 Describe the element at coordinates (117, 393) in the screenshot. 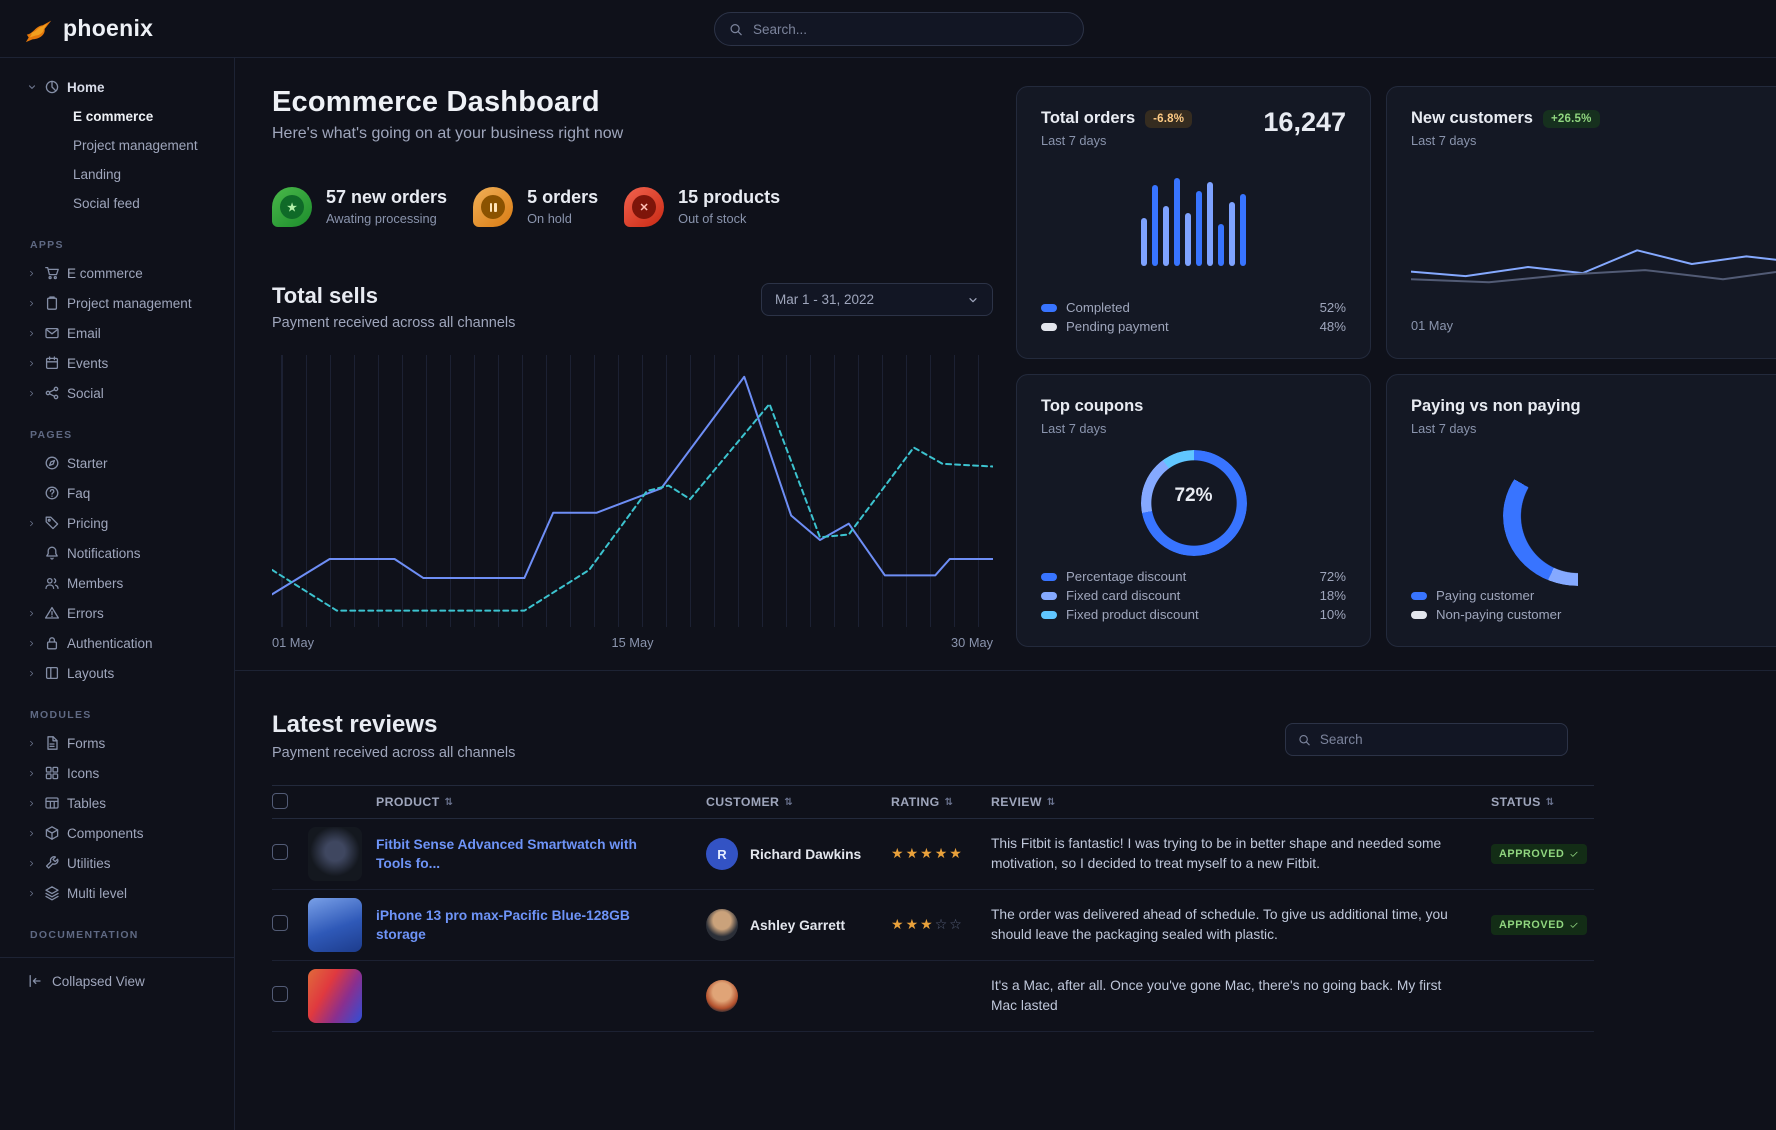

I see `sidebar-item-social: Social` at that location.